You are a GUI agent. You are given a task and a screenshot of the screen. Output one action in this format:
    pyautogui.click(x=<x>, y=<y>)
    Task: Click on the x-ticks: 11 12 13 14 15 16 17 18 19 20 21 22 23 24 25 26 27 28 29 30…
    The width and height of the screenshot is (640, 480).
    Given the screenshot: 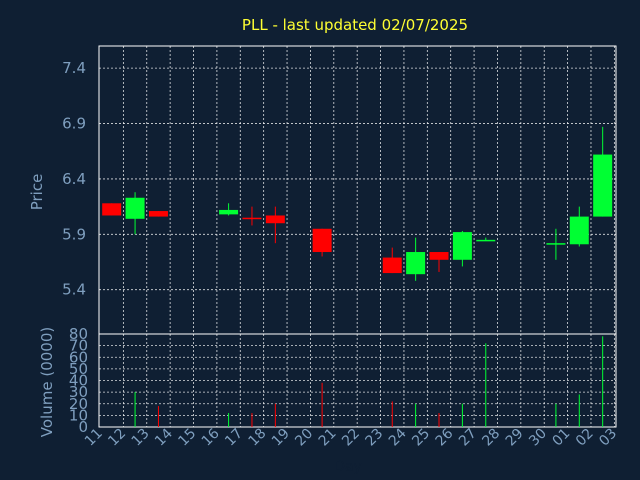 What is the action you would take?
    pyautogui.click(x=351, y=437)
    